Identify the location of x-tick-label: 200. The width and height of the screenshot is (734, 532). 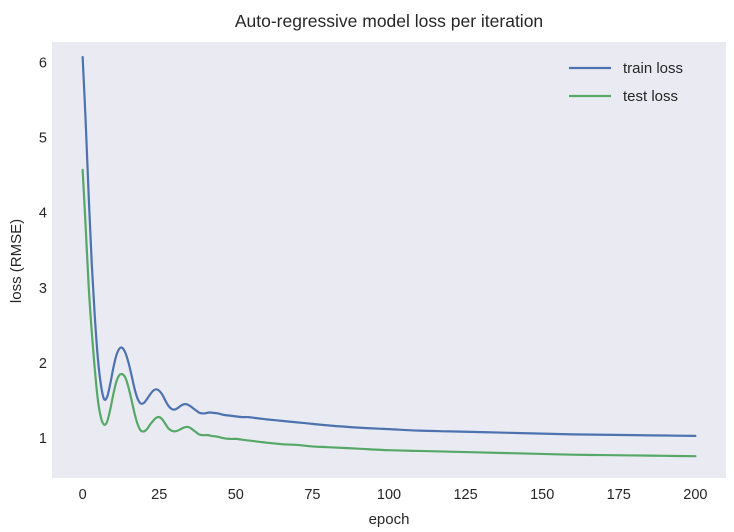
(695, 495).